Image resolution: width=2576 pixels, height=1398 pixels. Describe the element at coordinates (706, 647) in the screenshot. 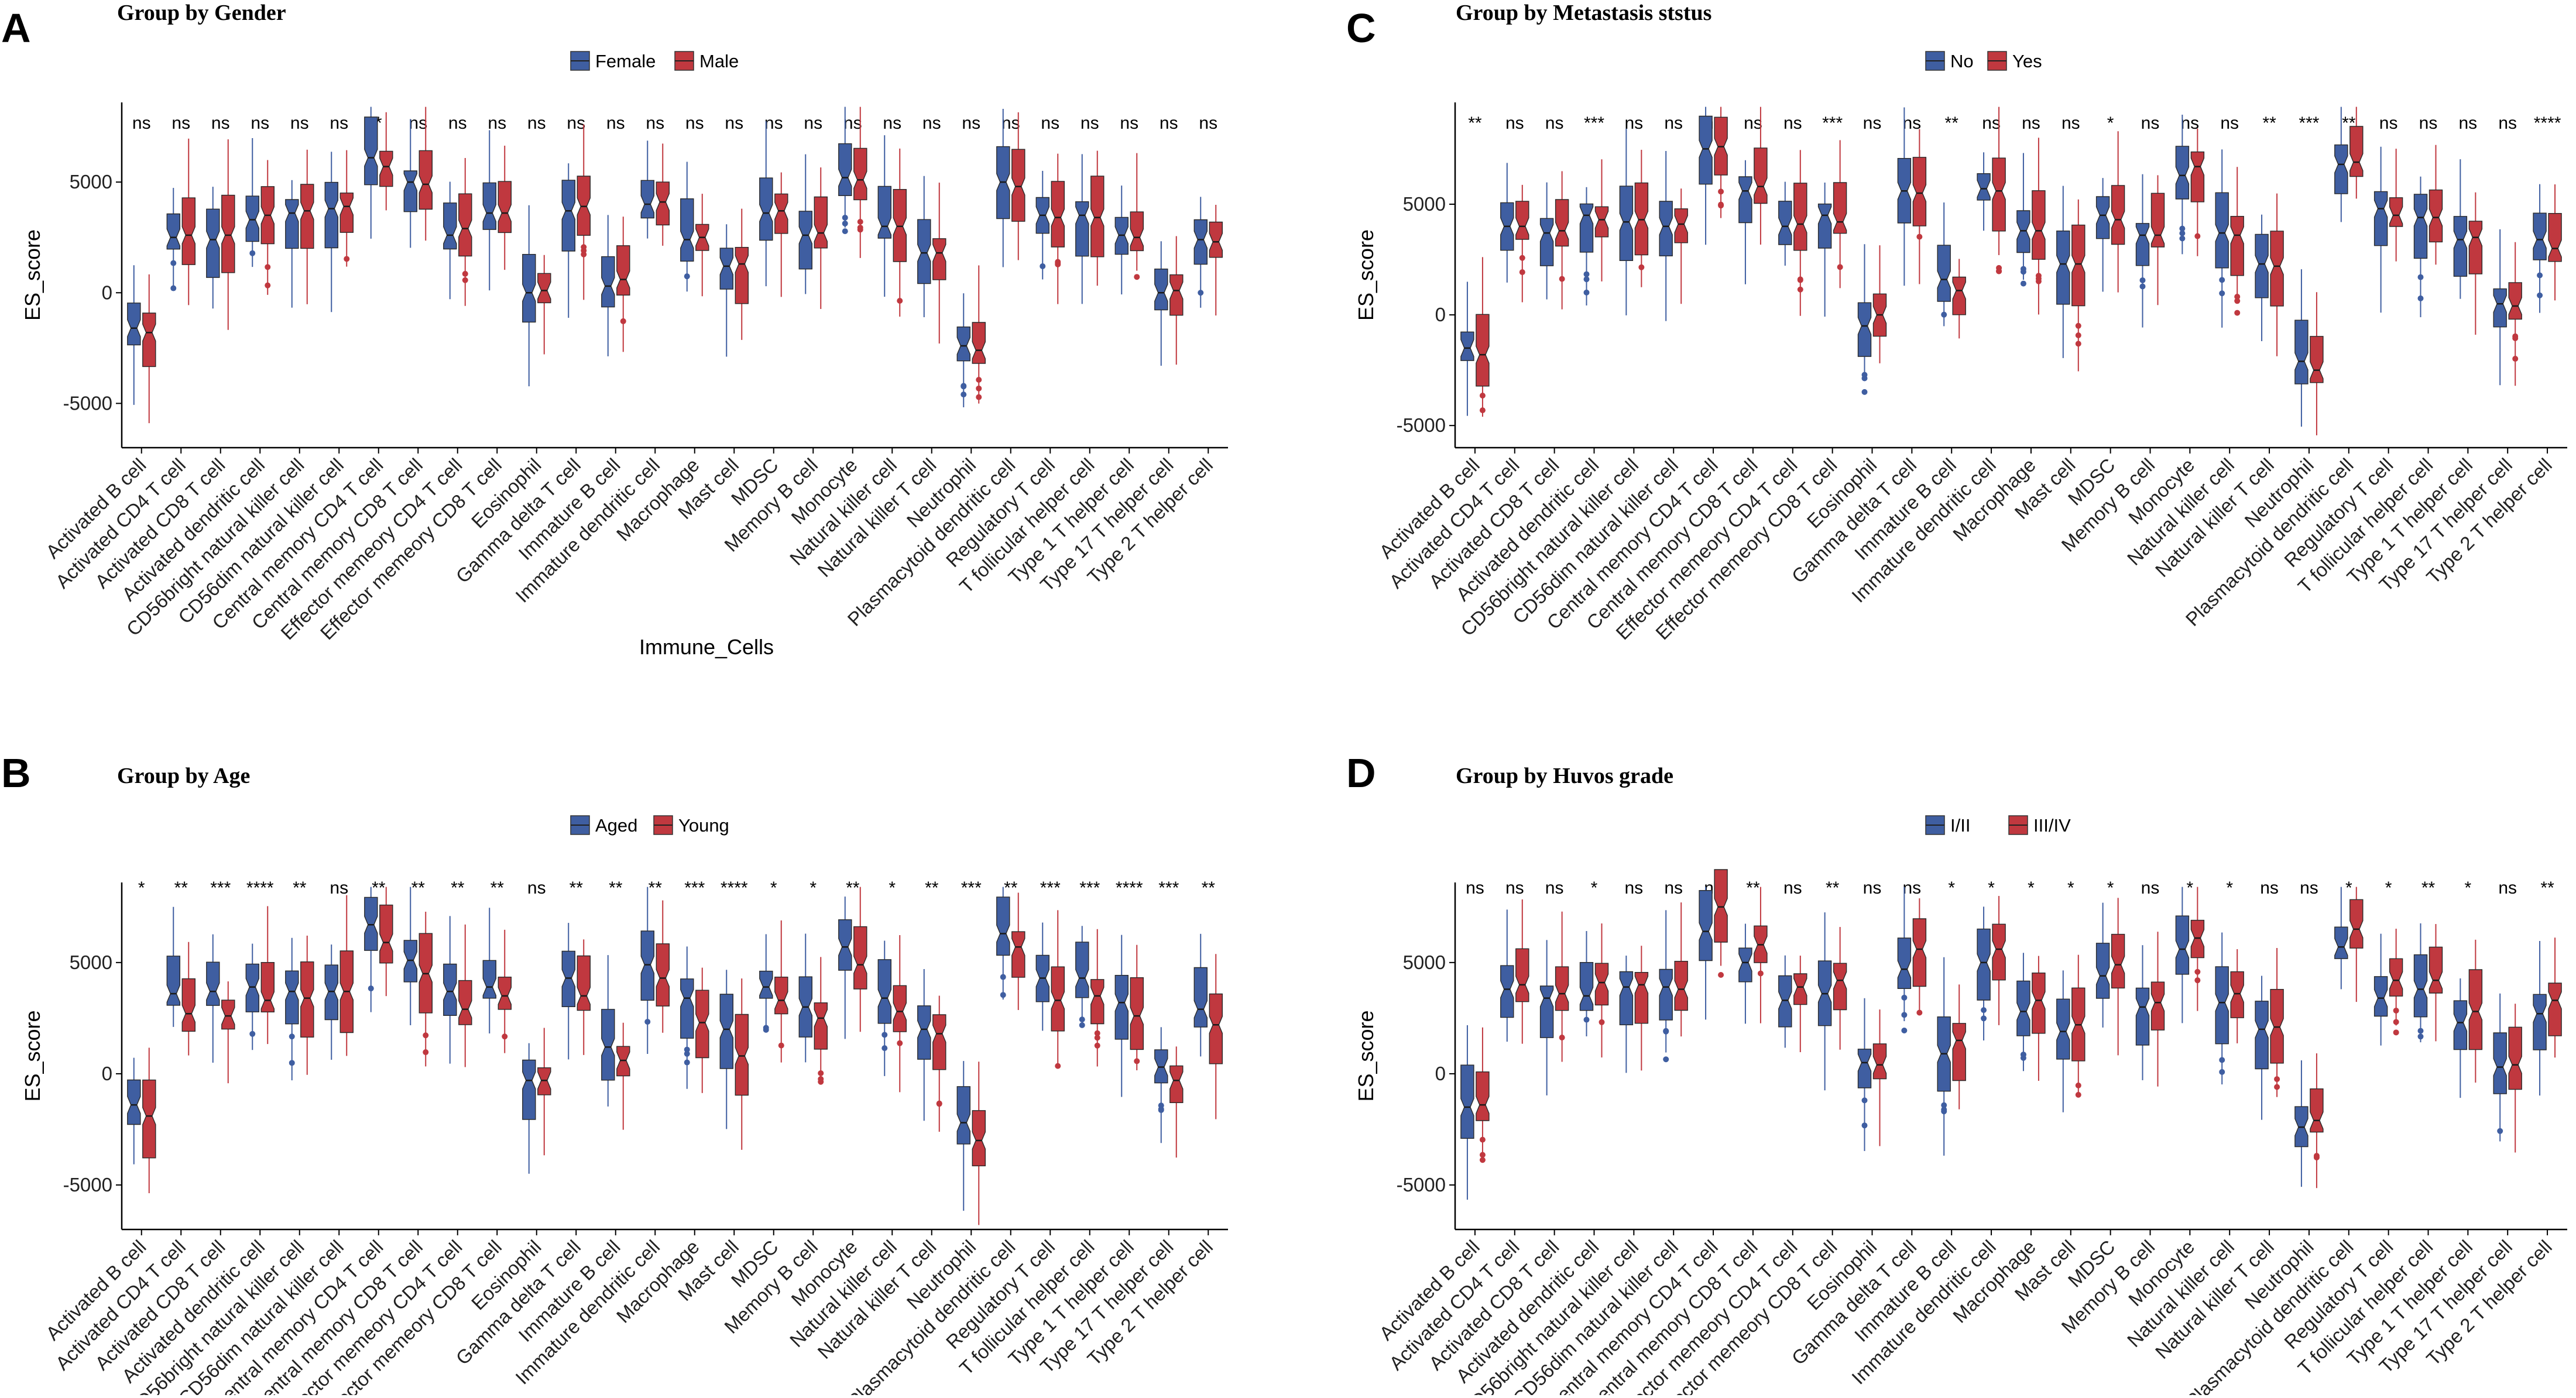

I see `x-axis-label: Immune_Cells` at that location.